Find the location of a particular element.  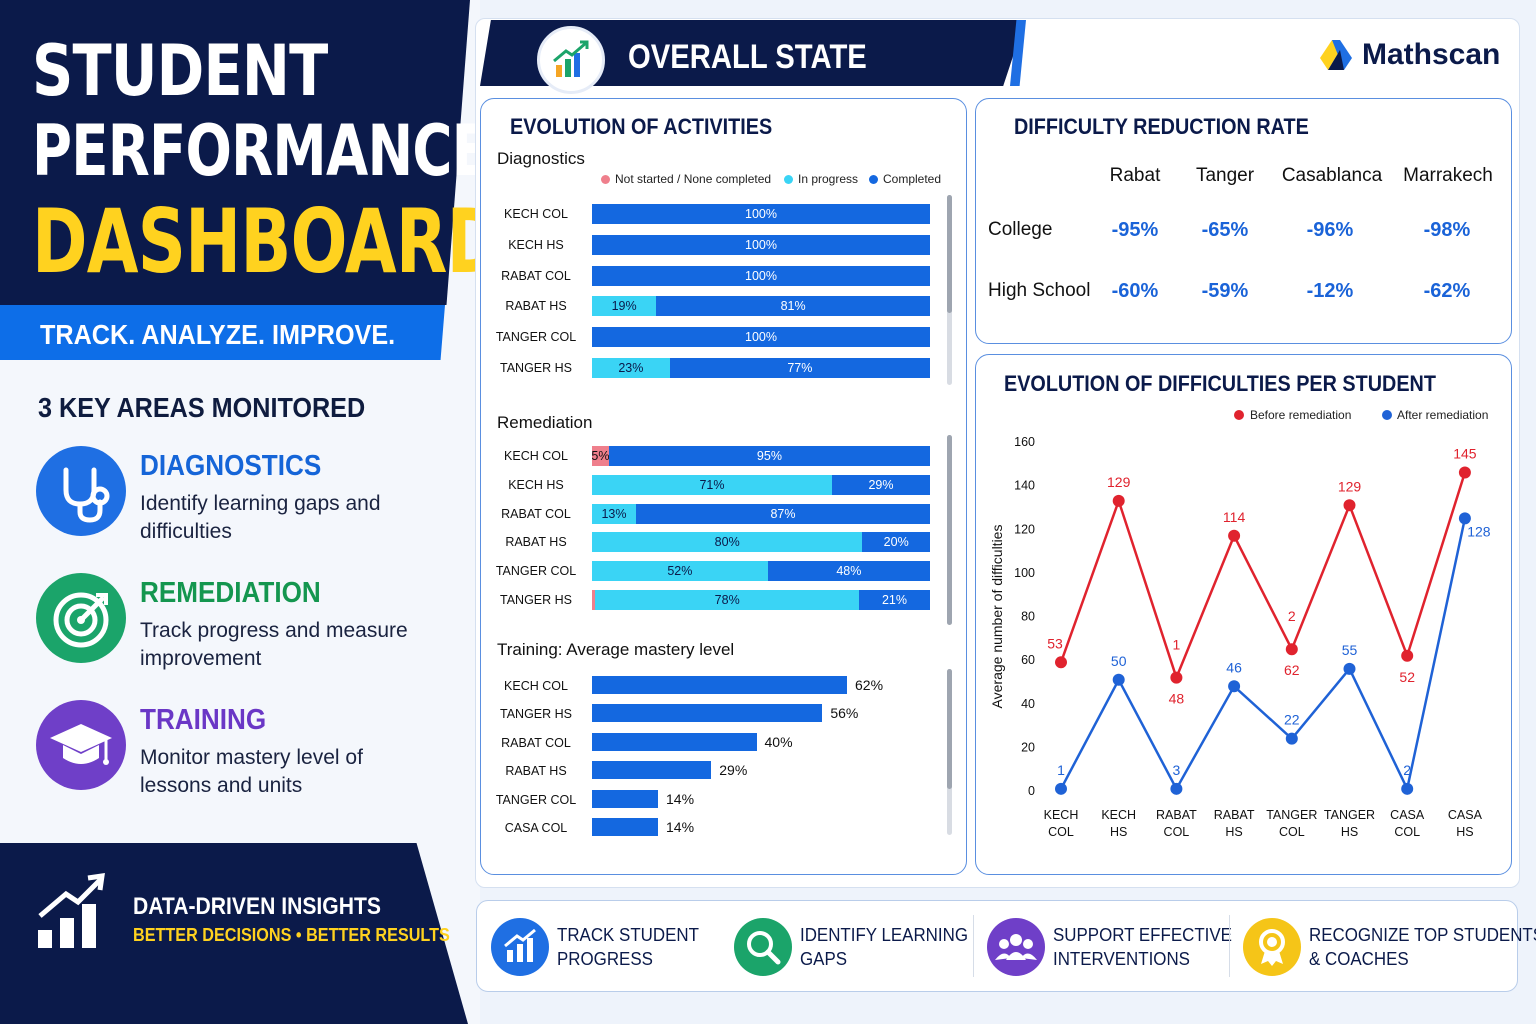

data-label: 50 is located at coordinates (1119, 661).